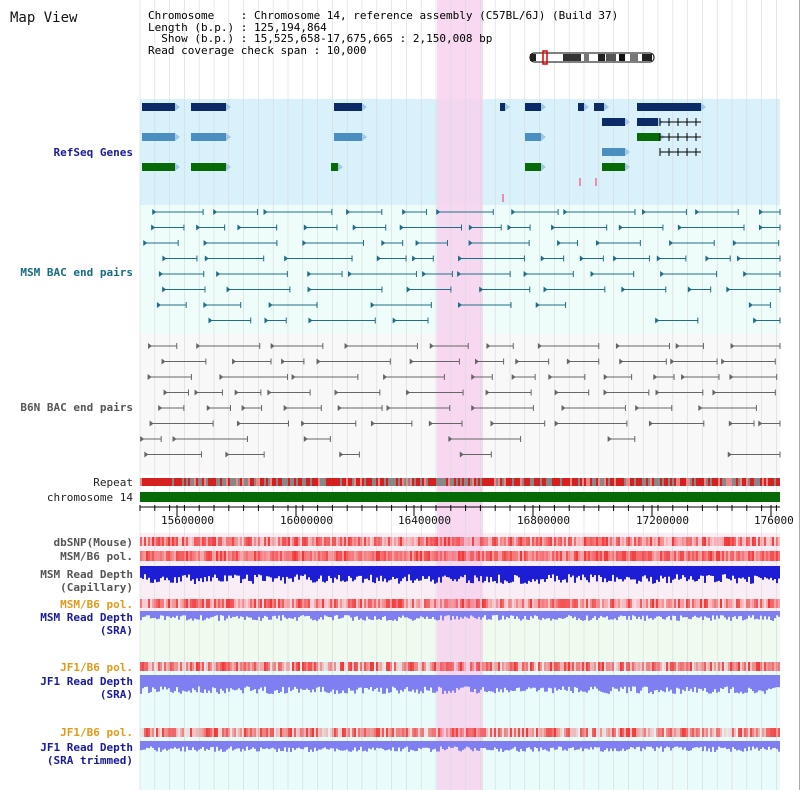 Image resolution: width=800 pixels, height=790 pixels. What do you see at coordinates (86, 574) in the screenshot?
I see `track-label-msm-depth-capillary: MSM Read Depth` at bounding box center [86, 574].